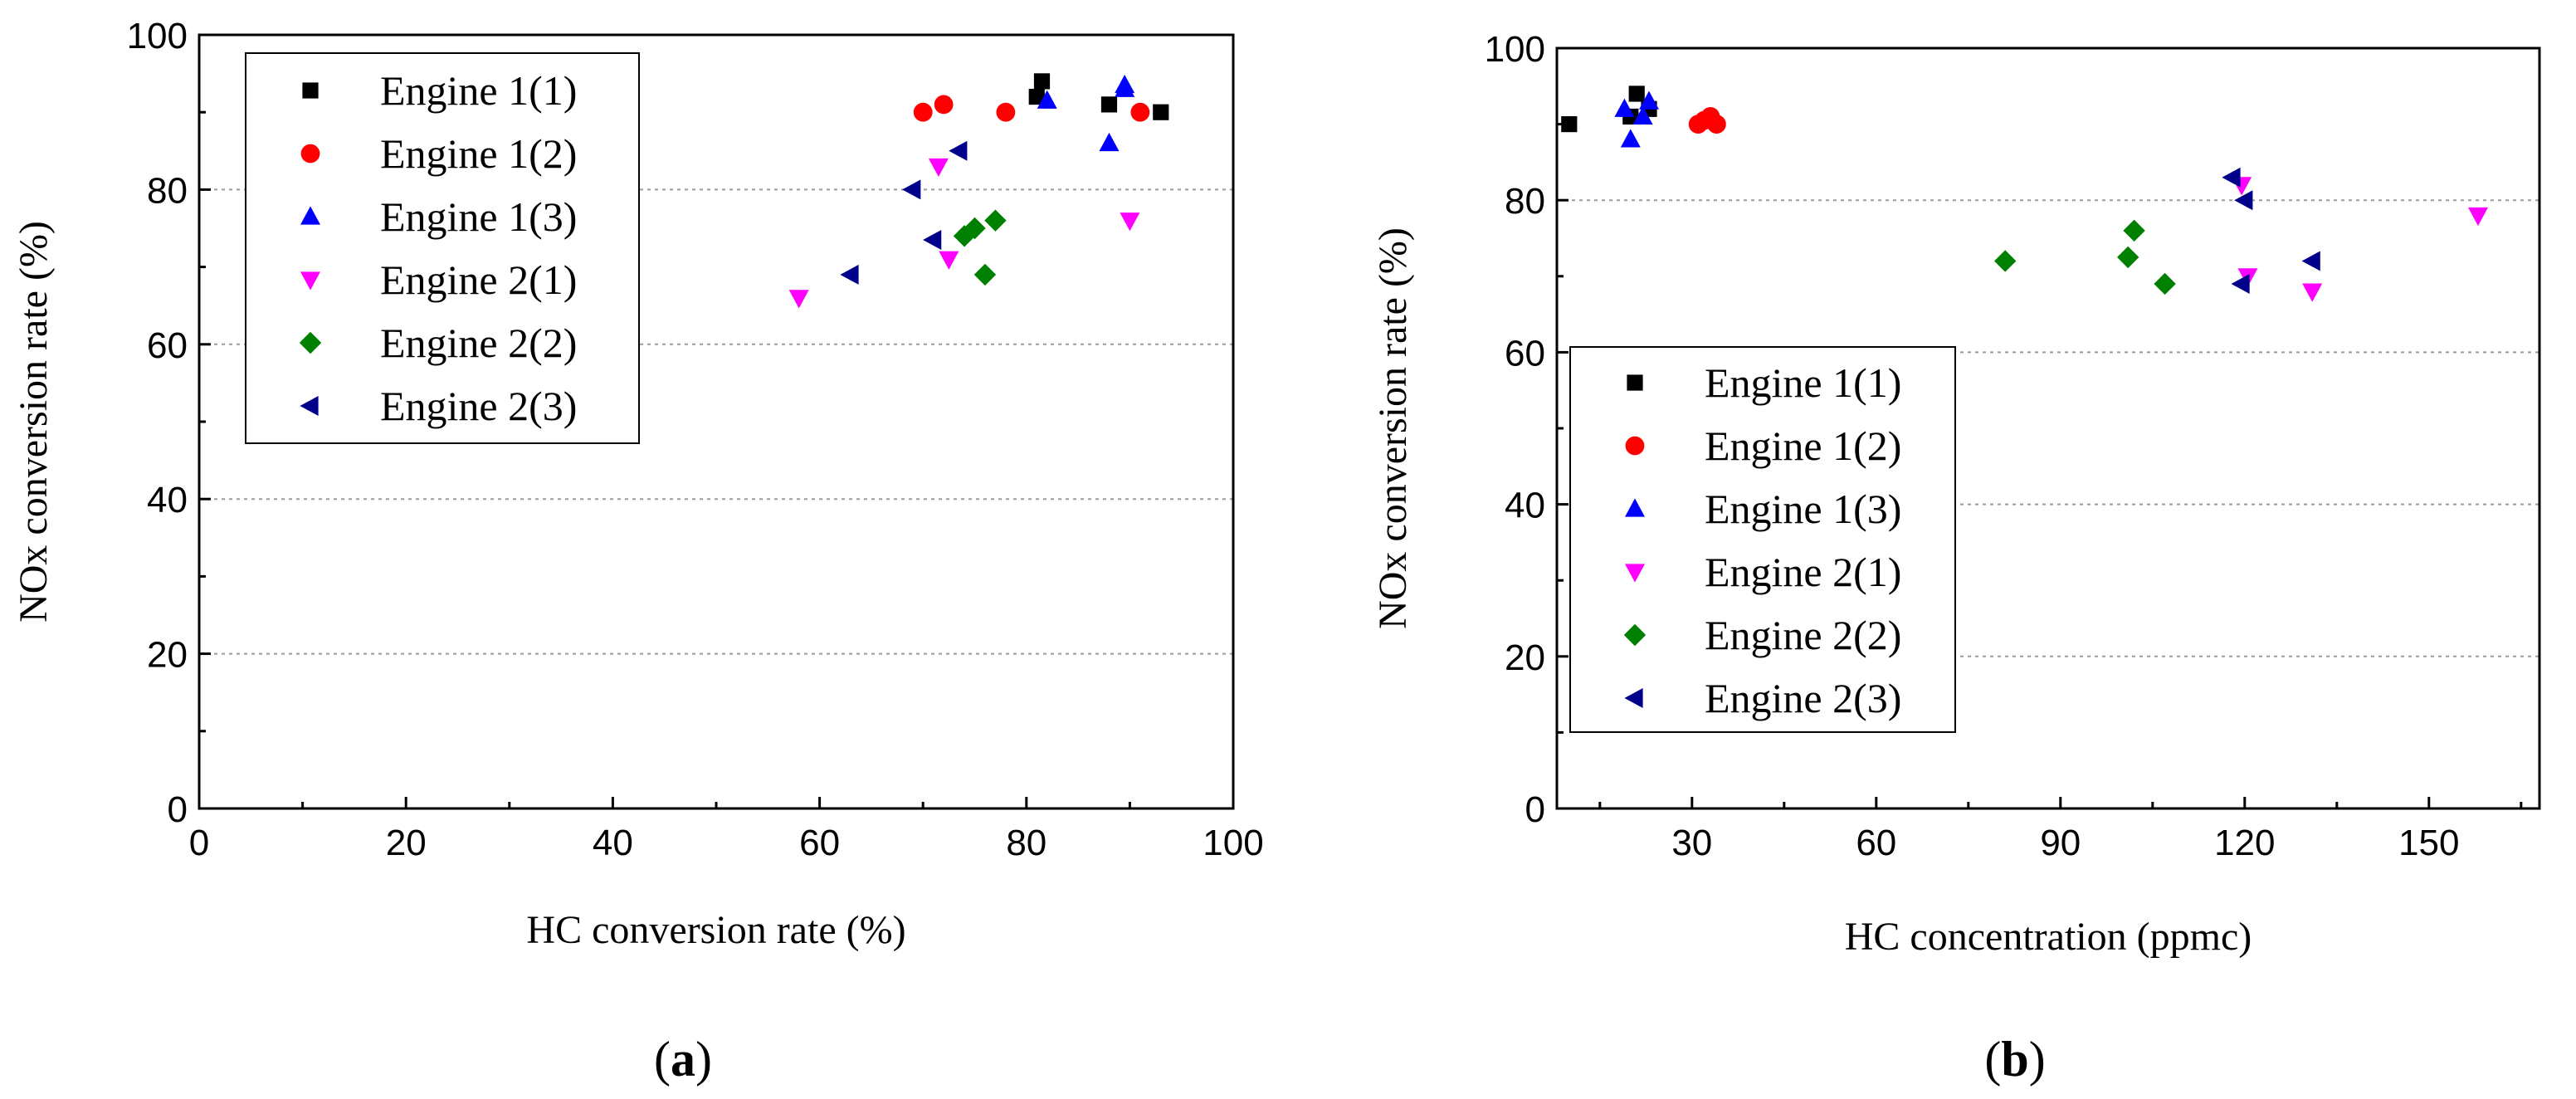 This screenshot has width=2576, height=1099. Describe the element at coordinates (2085, 257) in the screenshot. I see `series-engine-2-2-` at that location.